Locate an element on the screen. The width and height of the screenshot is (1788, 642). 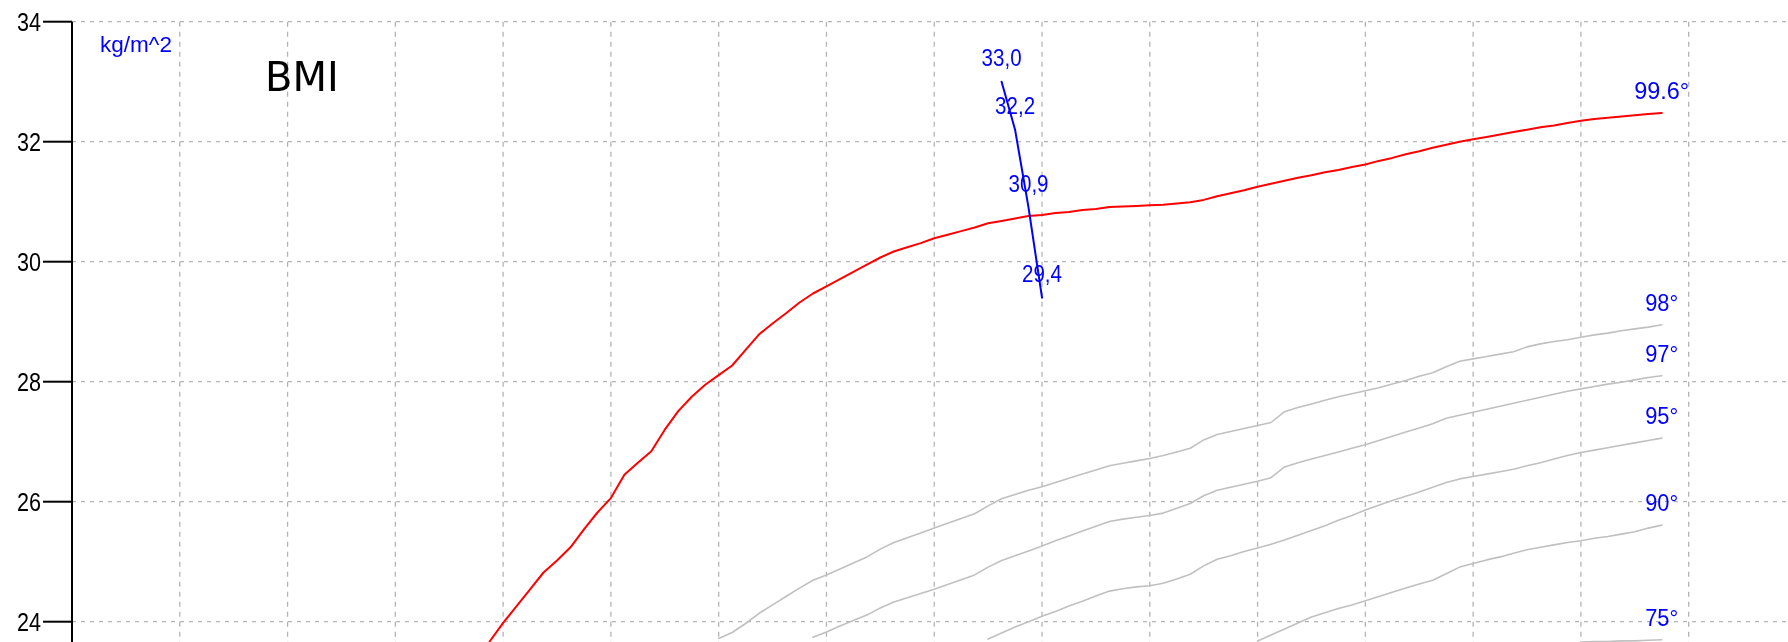
series-label: 97° is located at coordinates (1663, 353).